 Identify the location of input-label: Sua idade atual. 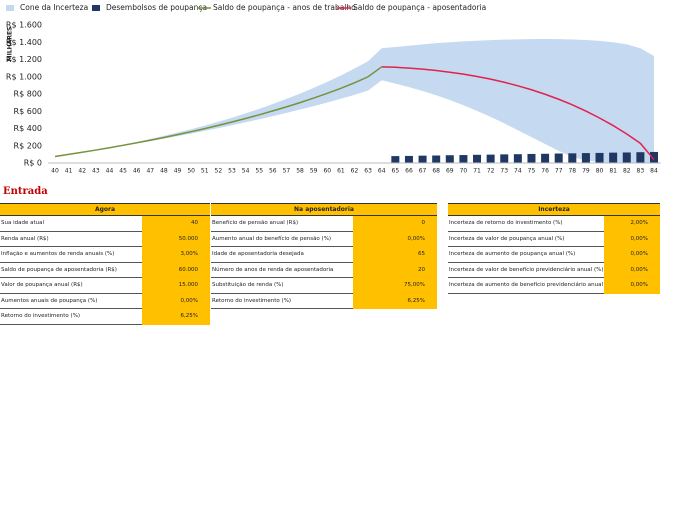
(71, 224).